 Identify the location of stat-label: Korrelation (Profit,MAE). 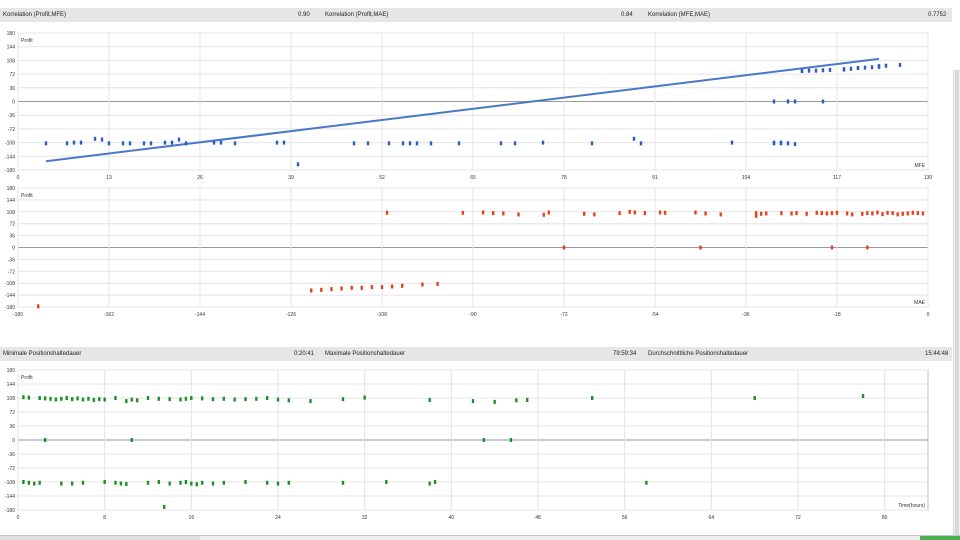
(357, 15).